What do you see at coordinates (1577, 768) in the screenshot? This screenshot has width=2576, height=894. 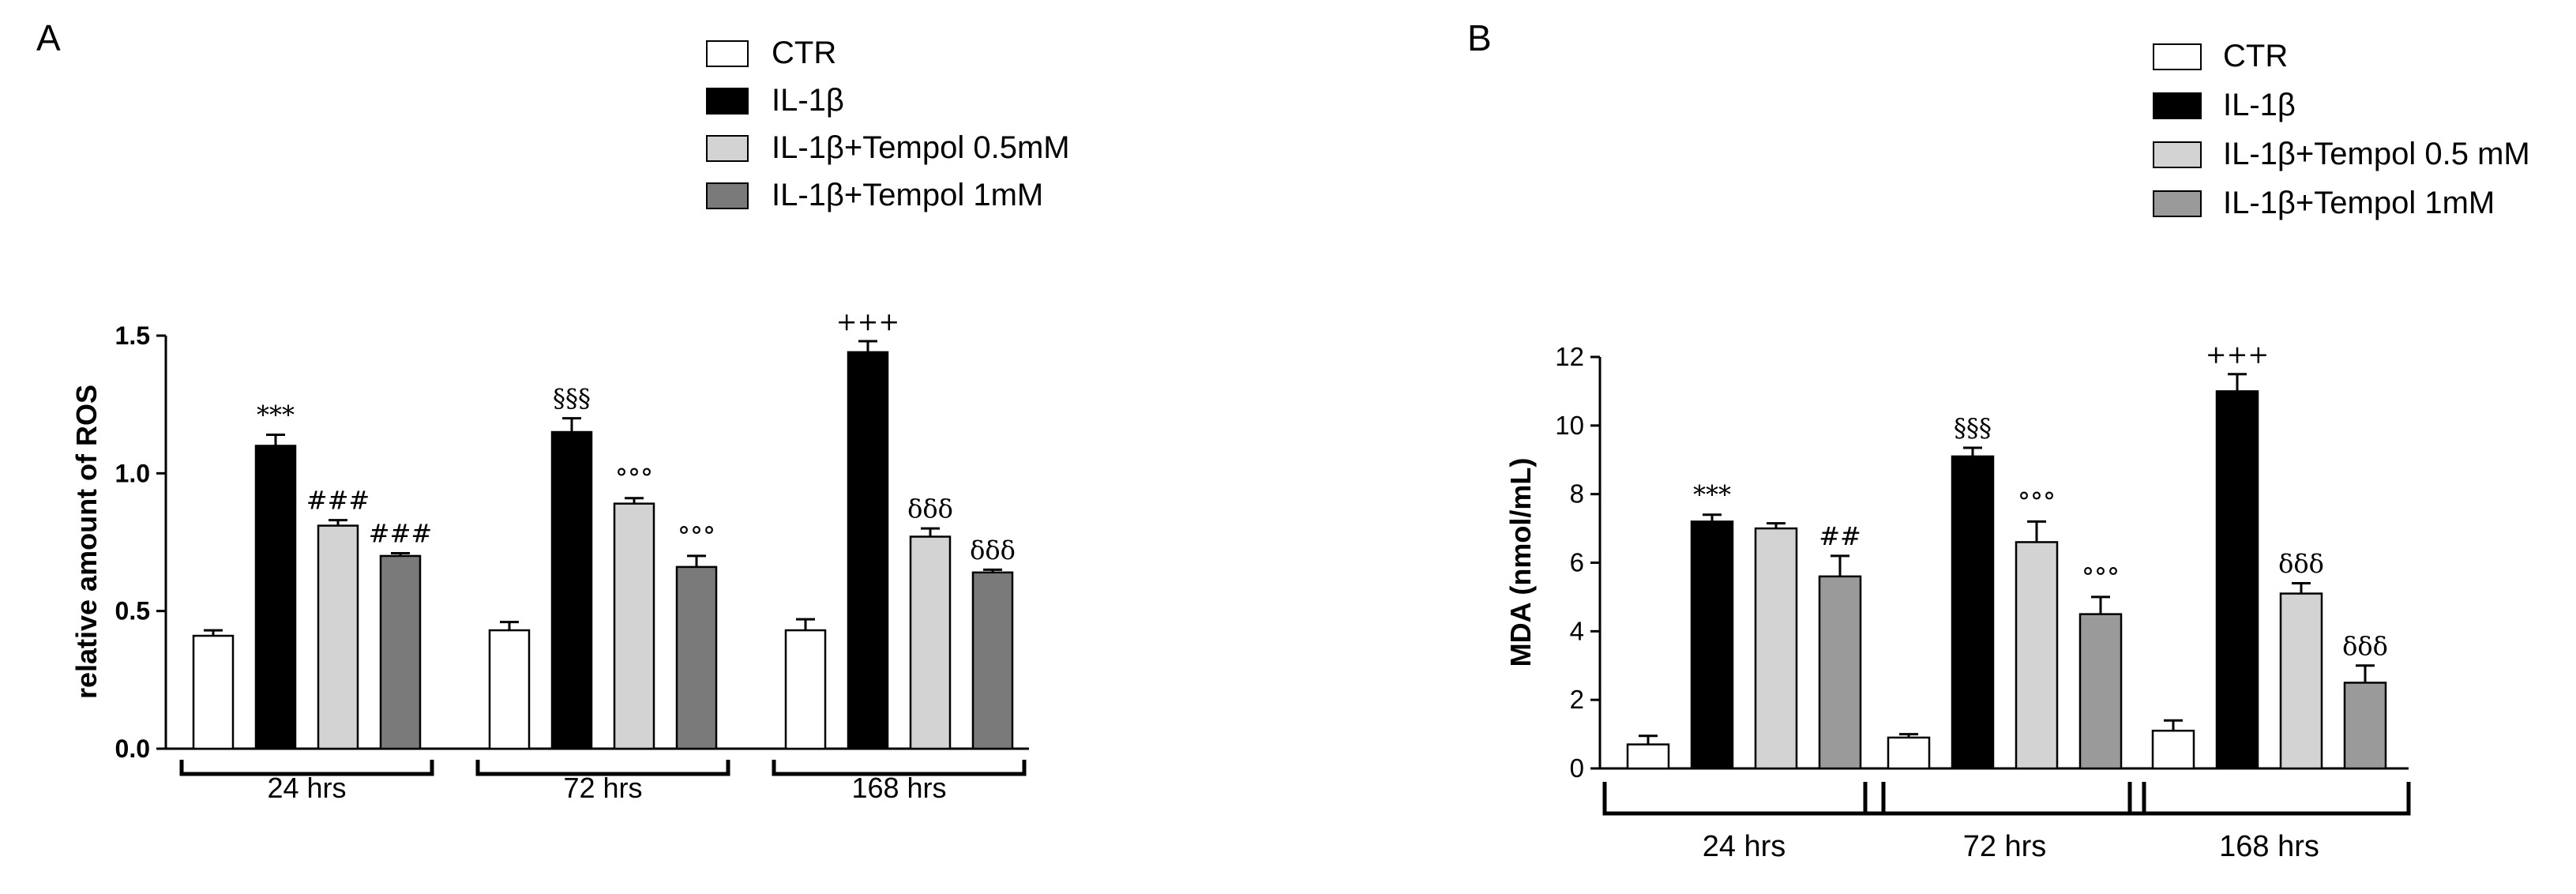 I see `y-tick-label: 0` at bounding box center [1577, 768].